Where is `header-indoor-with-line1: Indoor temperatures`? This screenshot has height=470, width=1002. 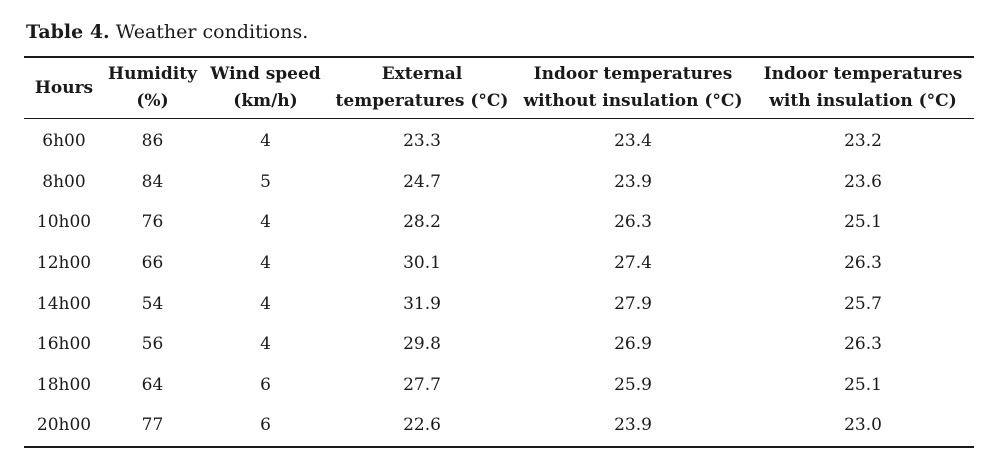 header-indoor-with-line1: Indoor temperatures is located at coordinates (863, 74).